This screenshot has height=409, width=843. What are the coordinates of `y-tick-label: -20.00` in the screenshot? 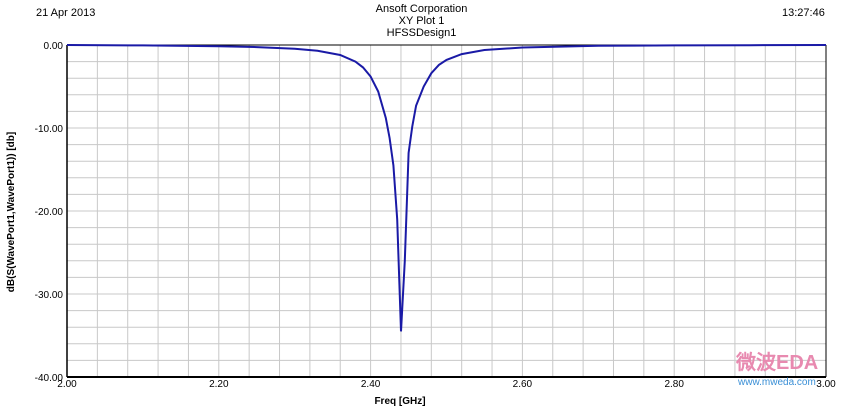 It's located at (49, 212).